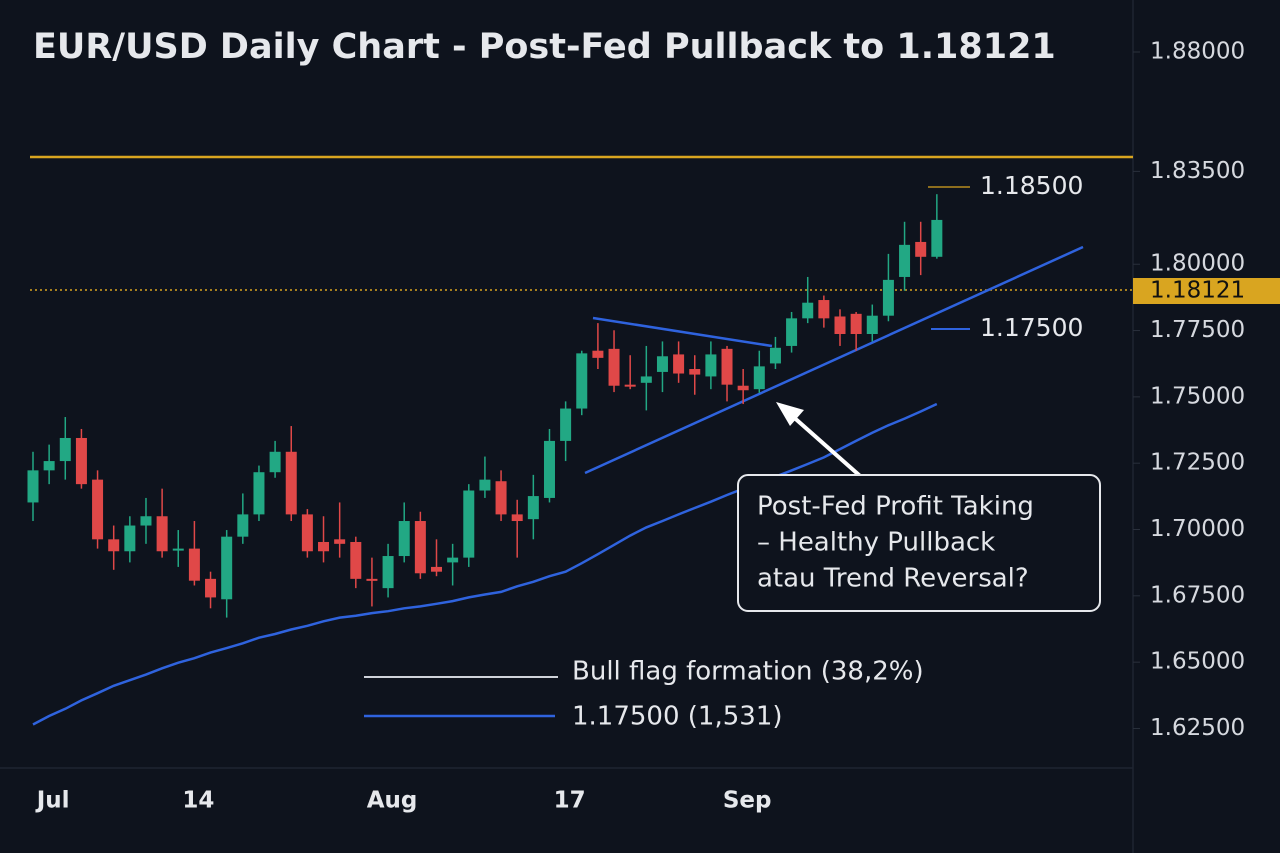 This screenshot has height=853, width=1280. I want to click on x-tick-label: 14, so click(198, 801).